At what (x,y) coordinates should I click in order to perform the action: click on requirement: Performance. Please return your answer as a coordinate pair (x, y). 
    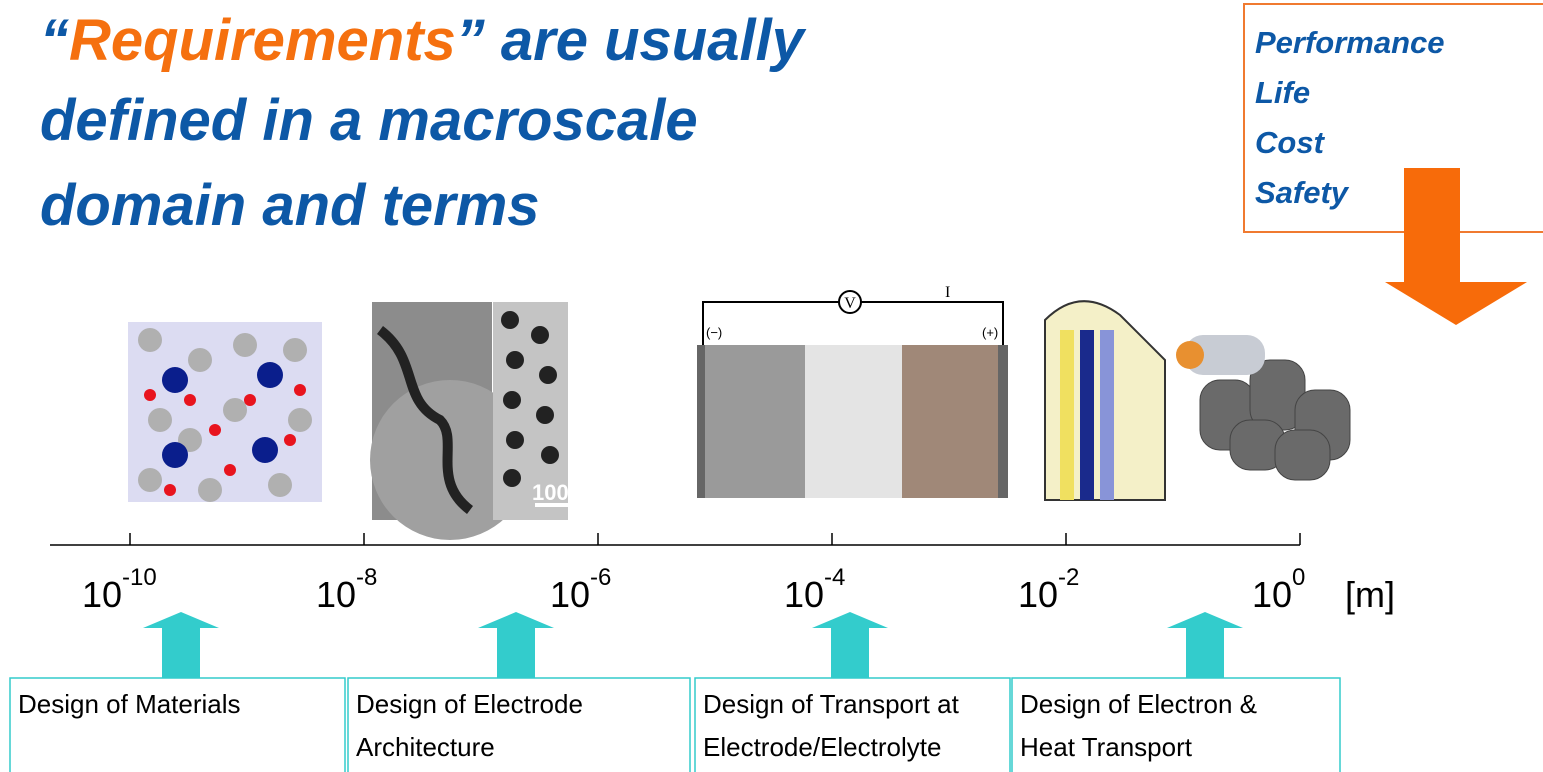
    Looking at the image, I should click on (1350, 42).